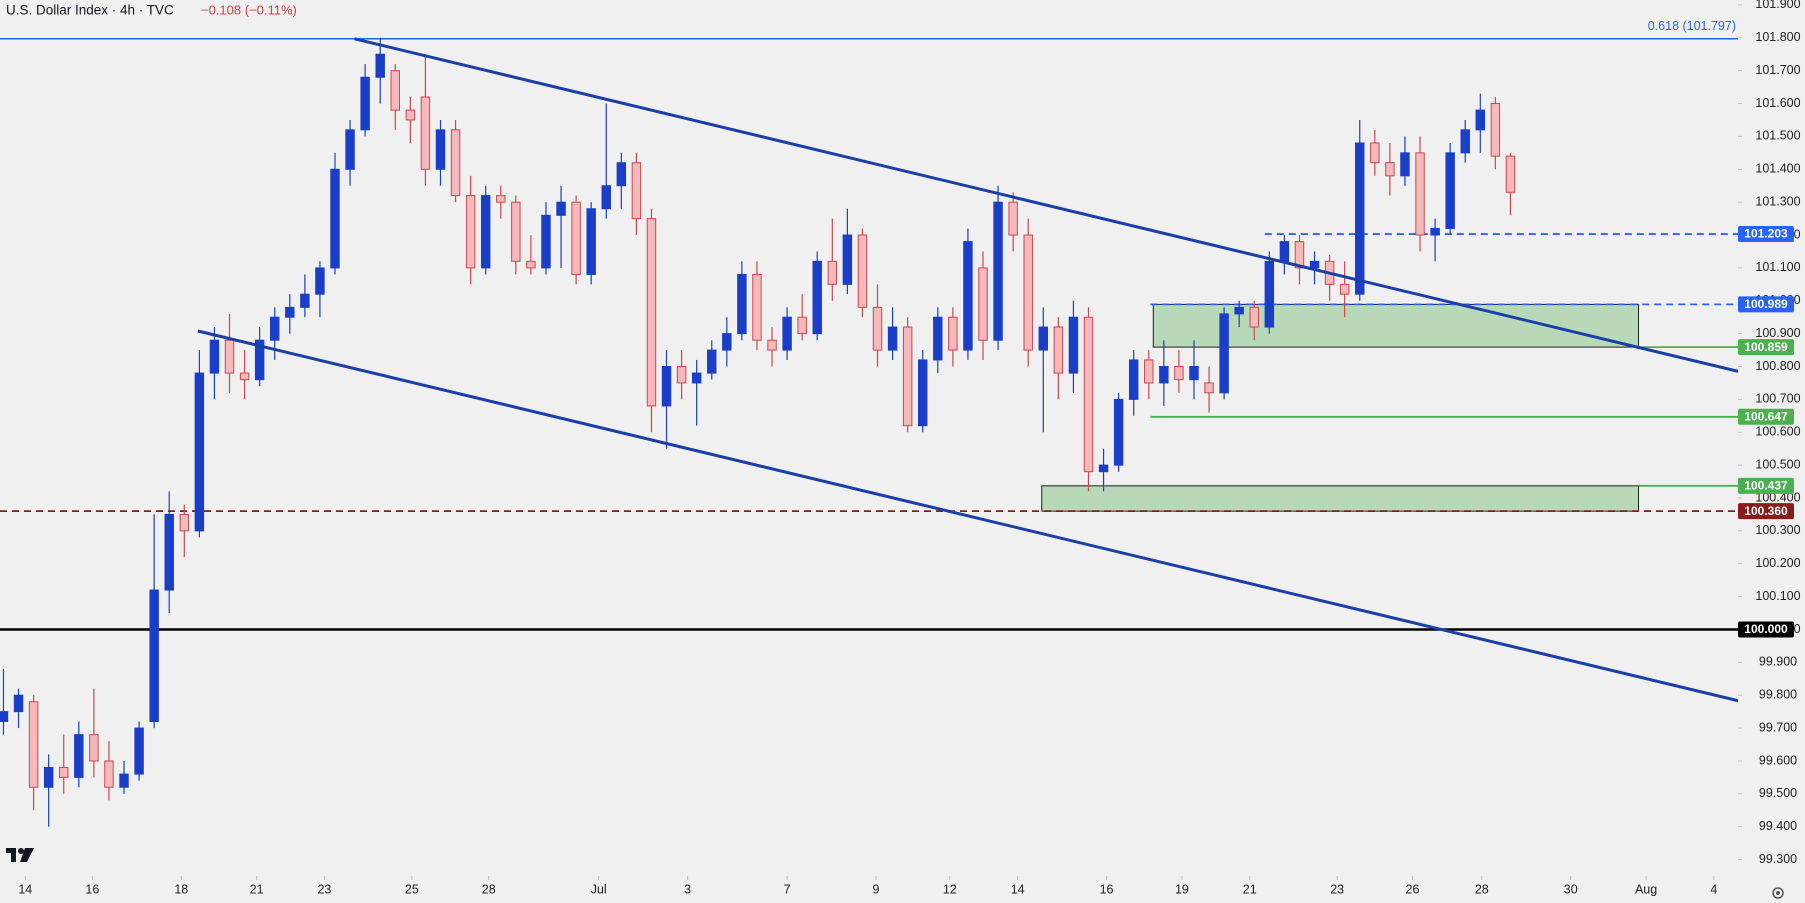  Describe the element at coordinates (1778, 727) in the screenshot. I see `y-tick-label: 99.700` at that location.